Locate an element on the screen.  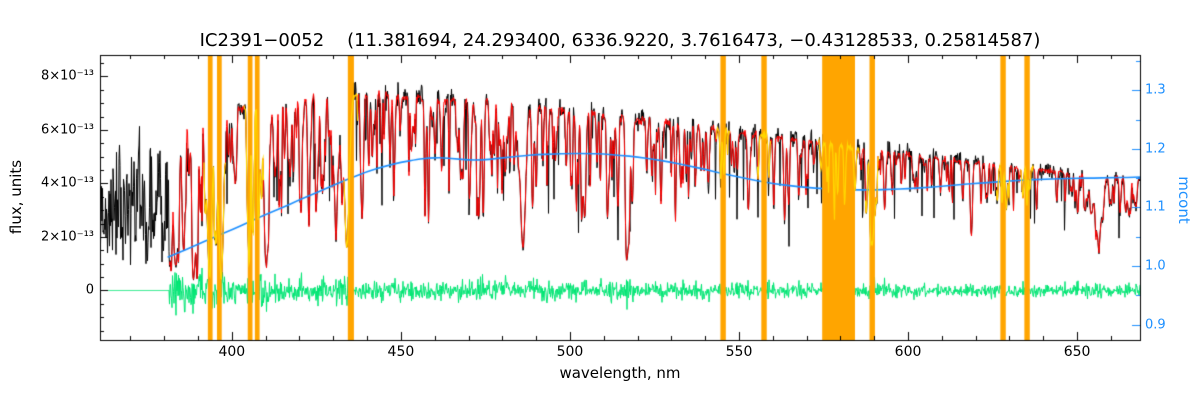
y-axis-label-flux: flux, units is located at coordinates (16, 197).